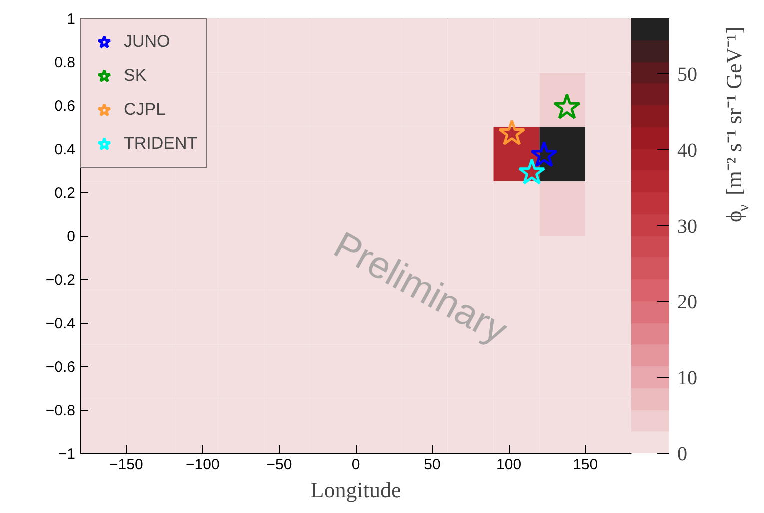  What do you see at coordinates (688, 75) in the screenshot?
I see `color-bar-label: 50` at bounding box center [688, 75].